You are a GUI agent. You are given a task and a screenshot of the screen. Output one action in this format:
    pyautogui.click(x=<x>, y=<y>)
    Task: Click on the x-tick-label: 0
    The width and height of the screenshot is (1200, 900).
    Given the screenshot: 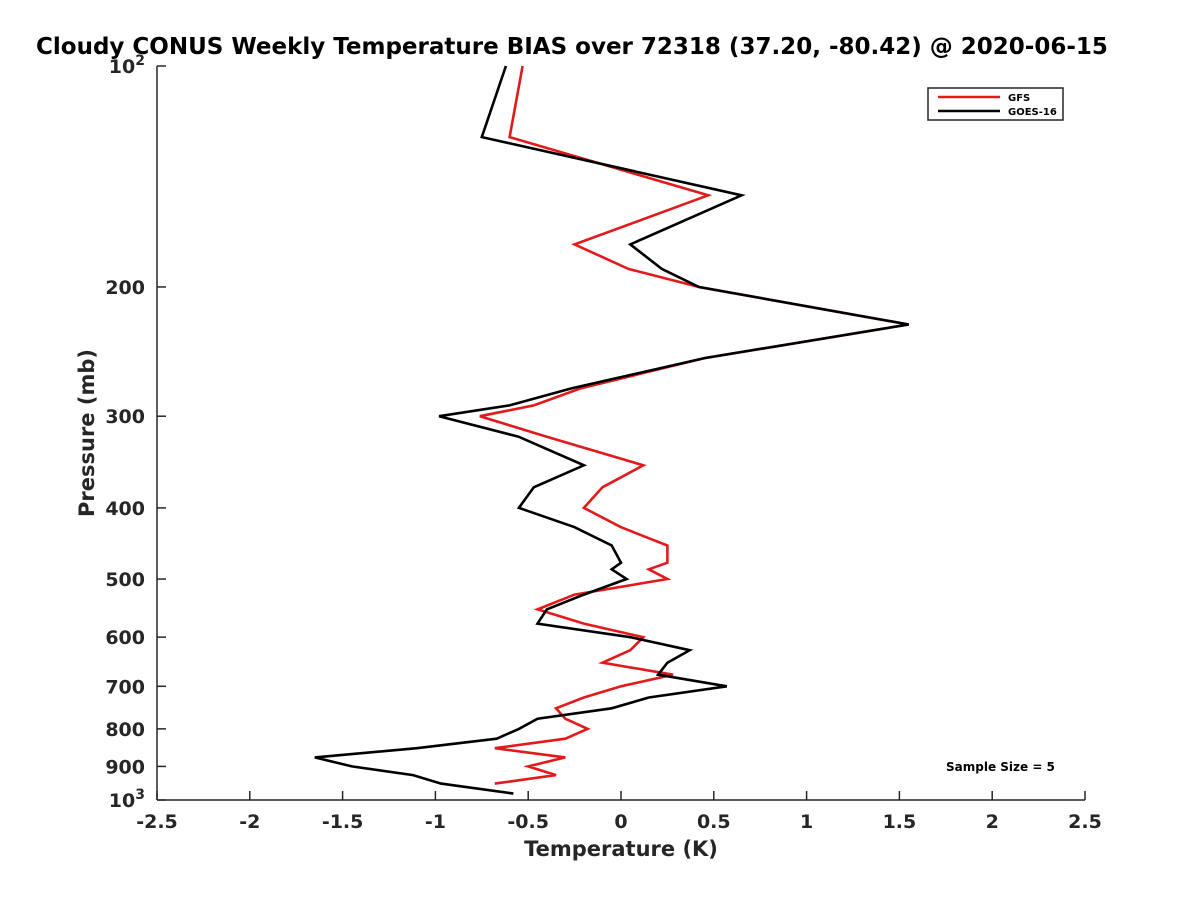 What is the action you would take?
    pyautogui.click(x=620, y=822)
    